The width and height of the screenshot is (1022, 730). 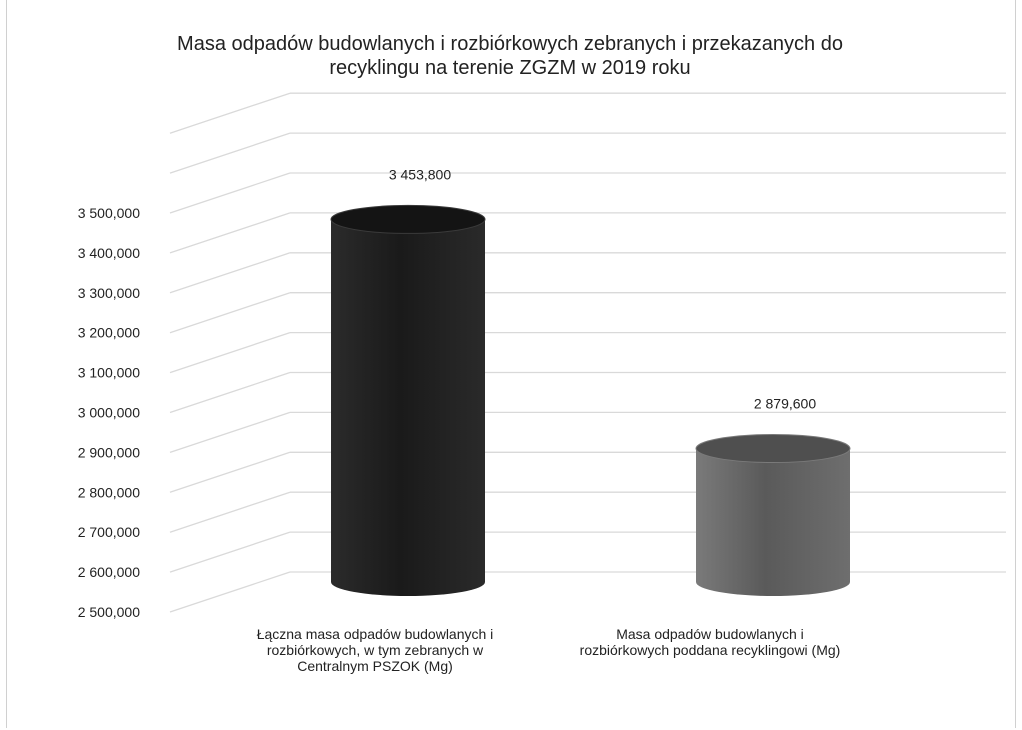 What do you see at coordinates (109, 293) in the screenshot?
I see `y-tick-label-8: 3 300,000` at bounding box center [109, 293].